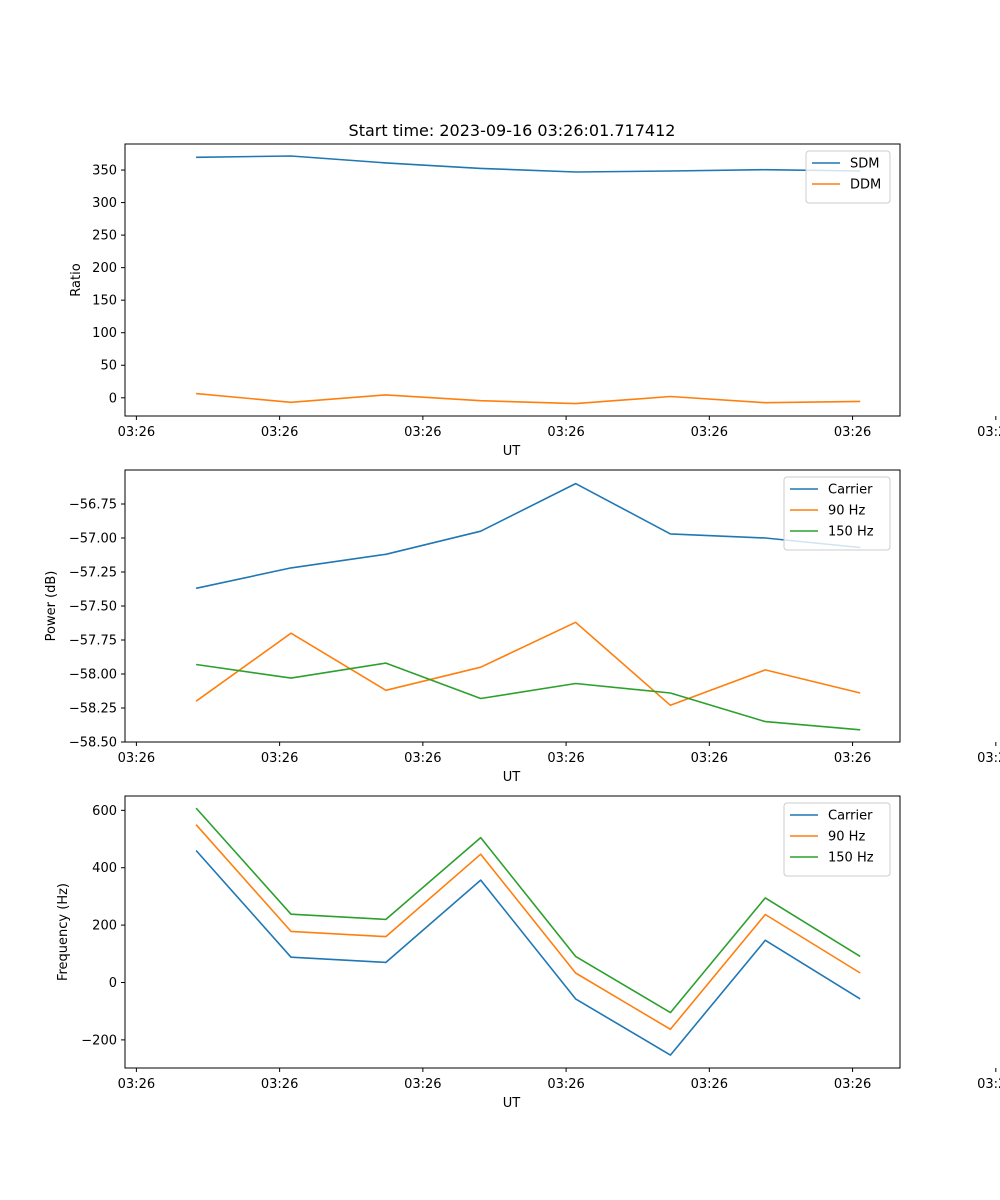 The width and height of the screenshot is (1000, 1200). What do you see at coordinates (93, 709) in the screenshot?
I see `y-tick-label: −58.25` at bounding box center [93, 709].